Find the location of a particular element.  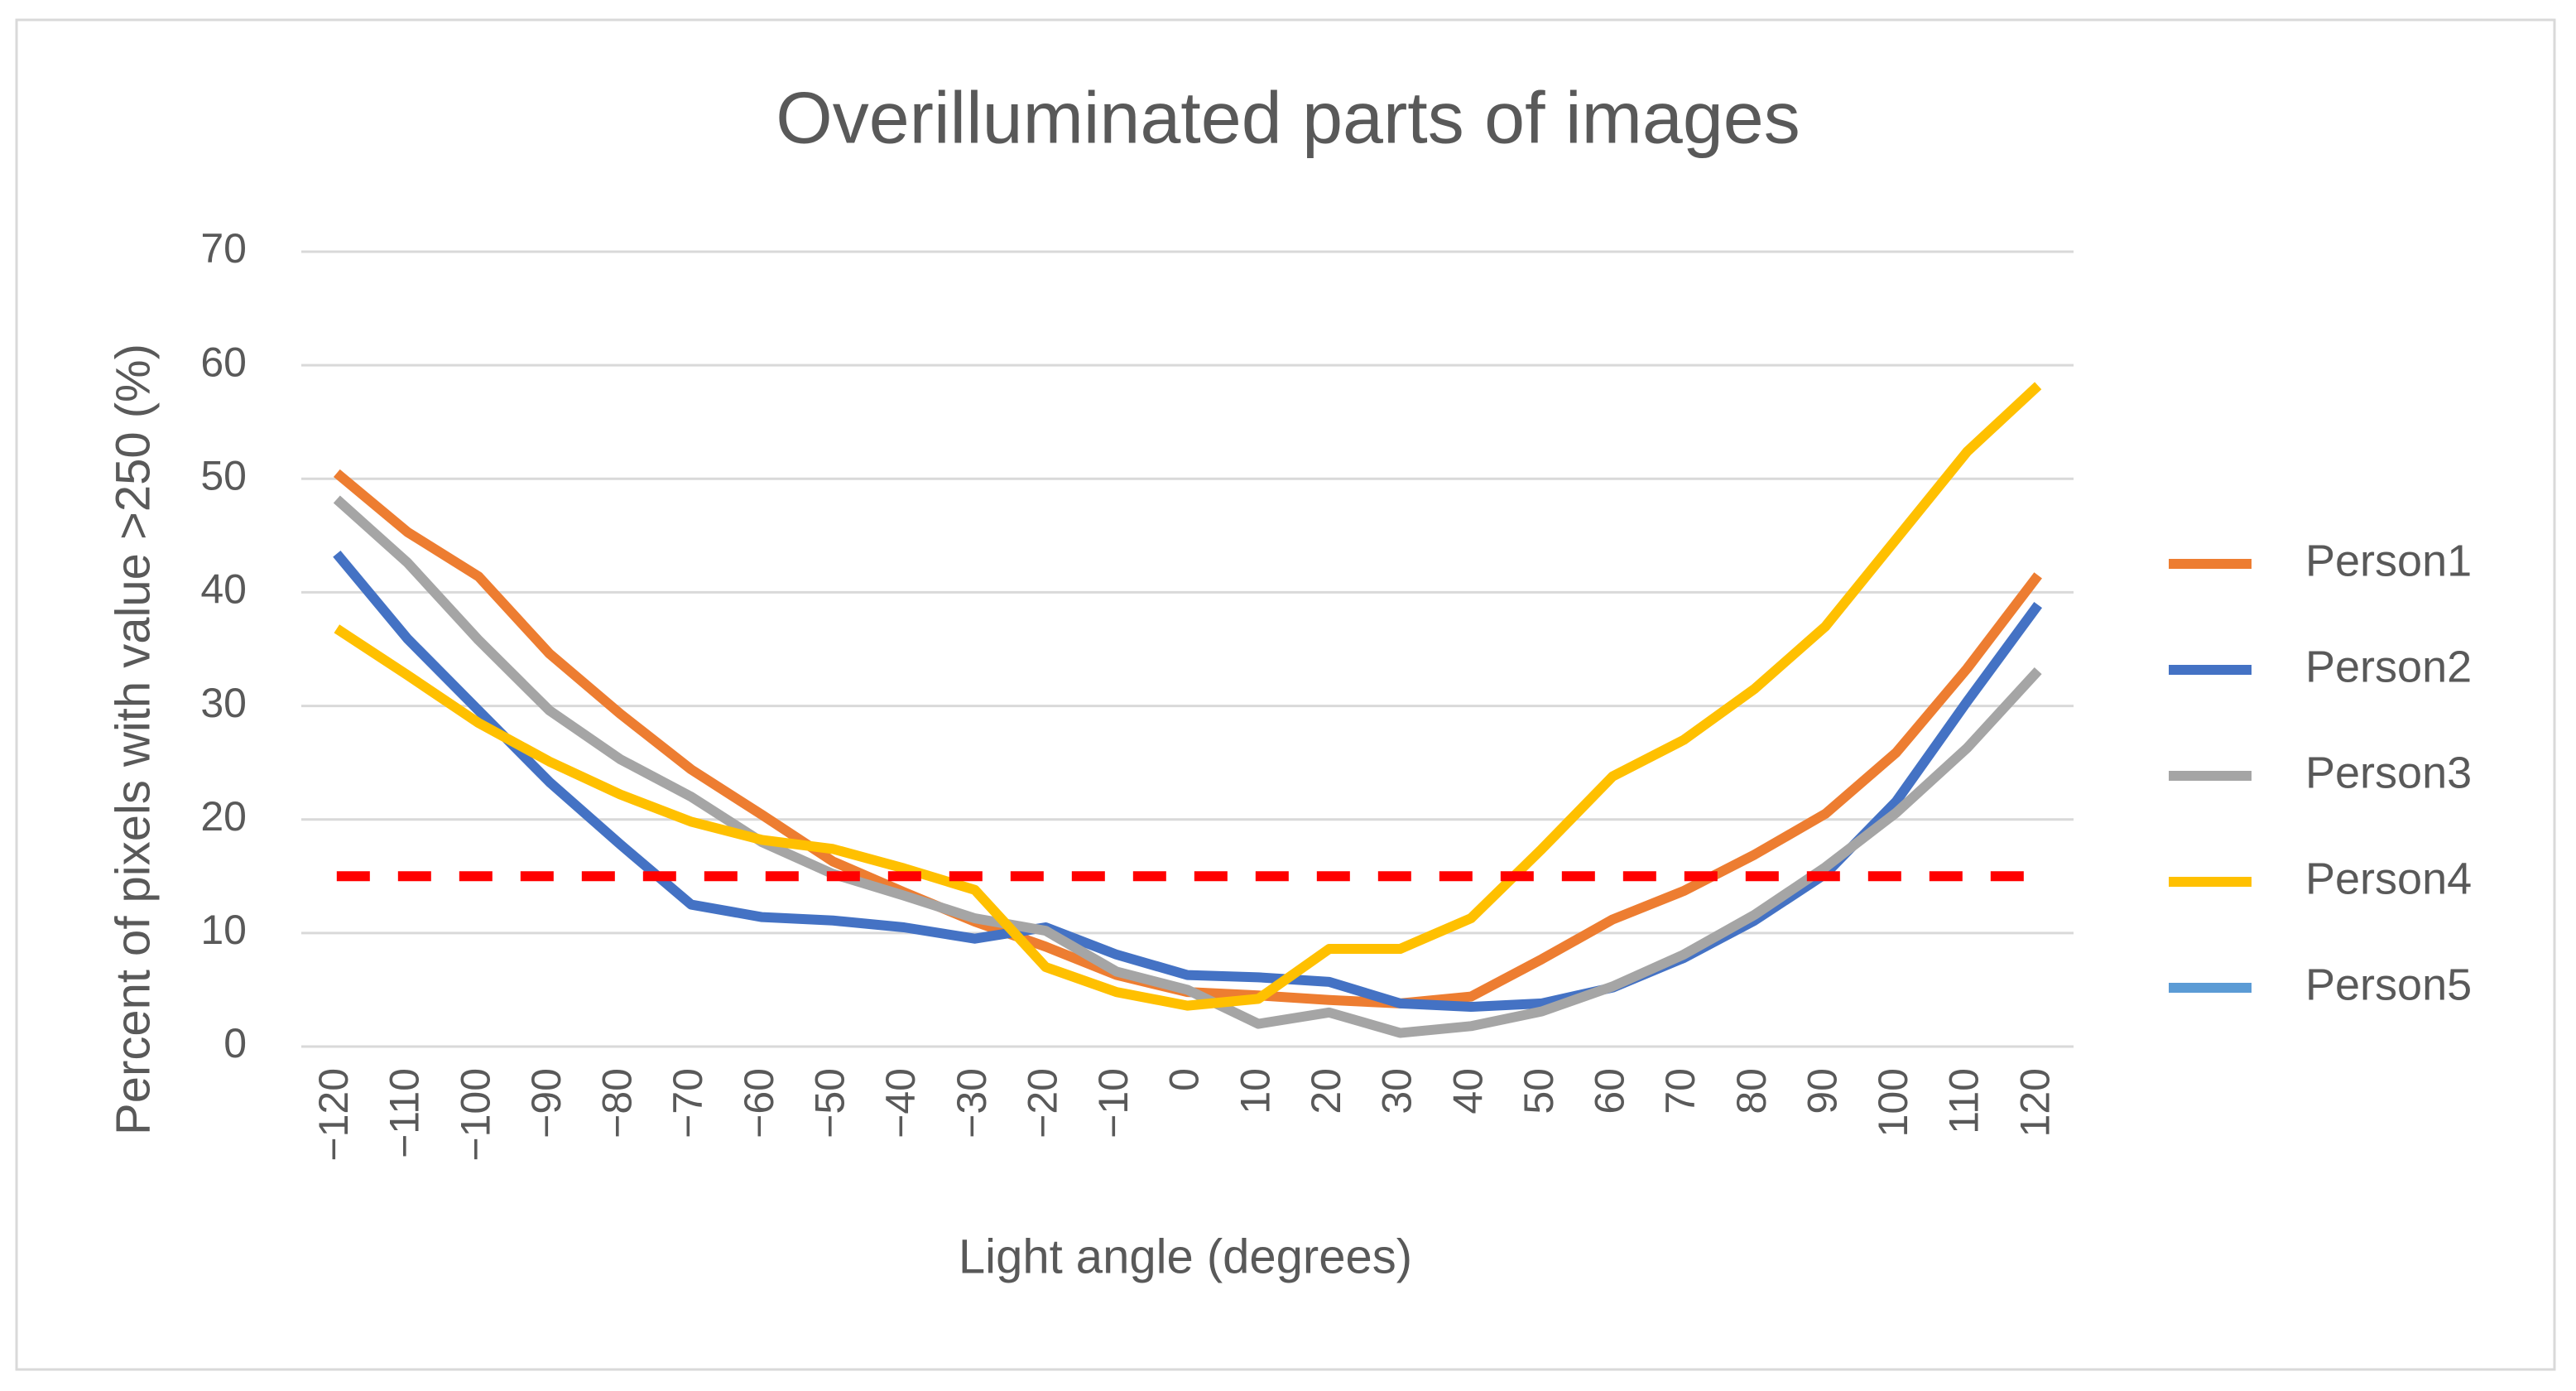

x-tick-label: −30 is located at coordinates (972, 1103).